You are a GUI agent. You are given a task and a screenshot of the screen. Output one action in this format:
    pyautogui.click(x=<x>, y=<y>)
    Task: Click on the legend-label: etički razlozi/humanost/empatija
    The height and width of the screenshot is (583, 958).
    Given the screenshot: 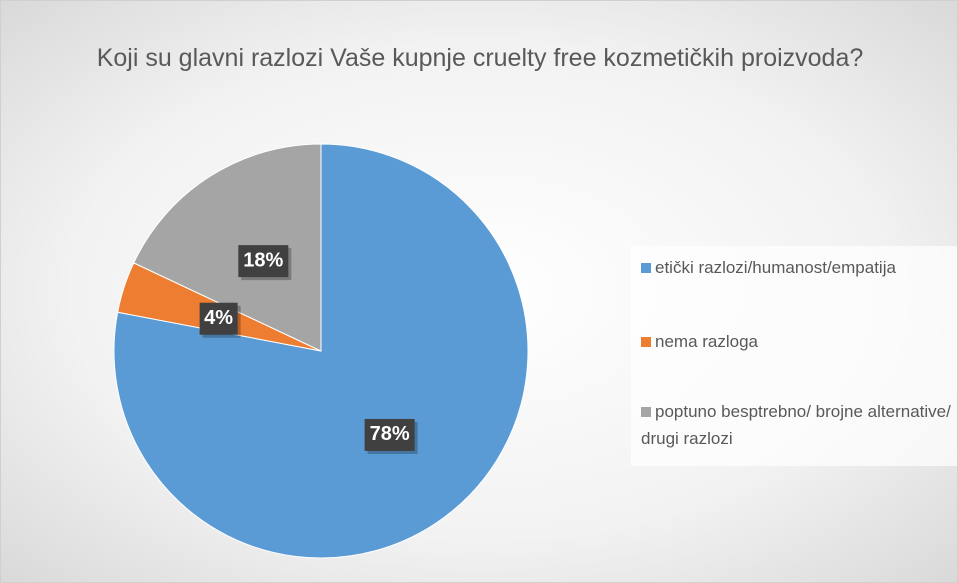 What is the action you would take?
    pyautogui.click(x=775, y=267)
    